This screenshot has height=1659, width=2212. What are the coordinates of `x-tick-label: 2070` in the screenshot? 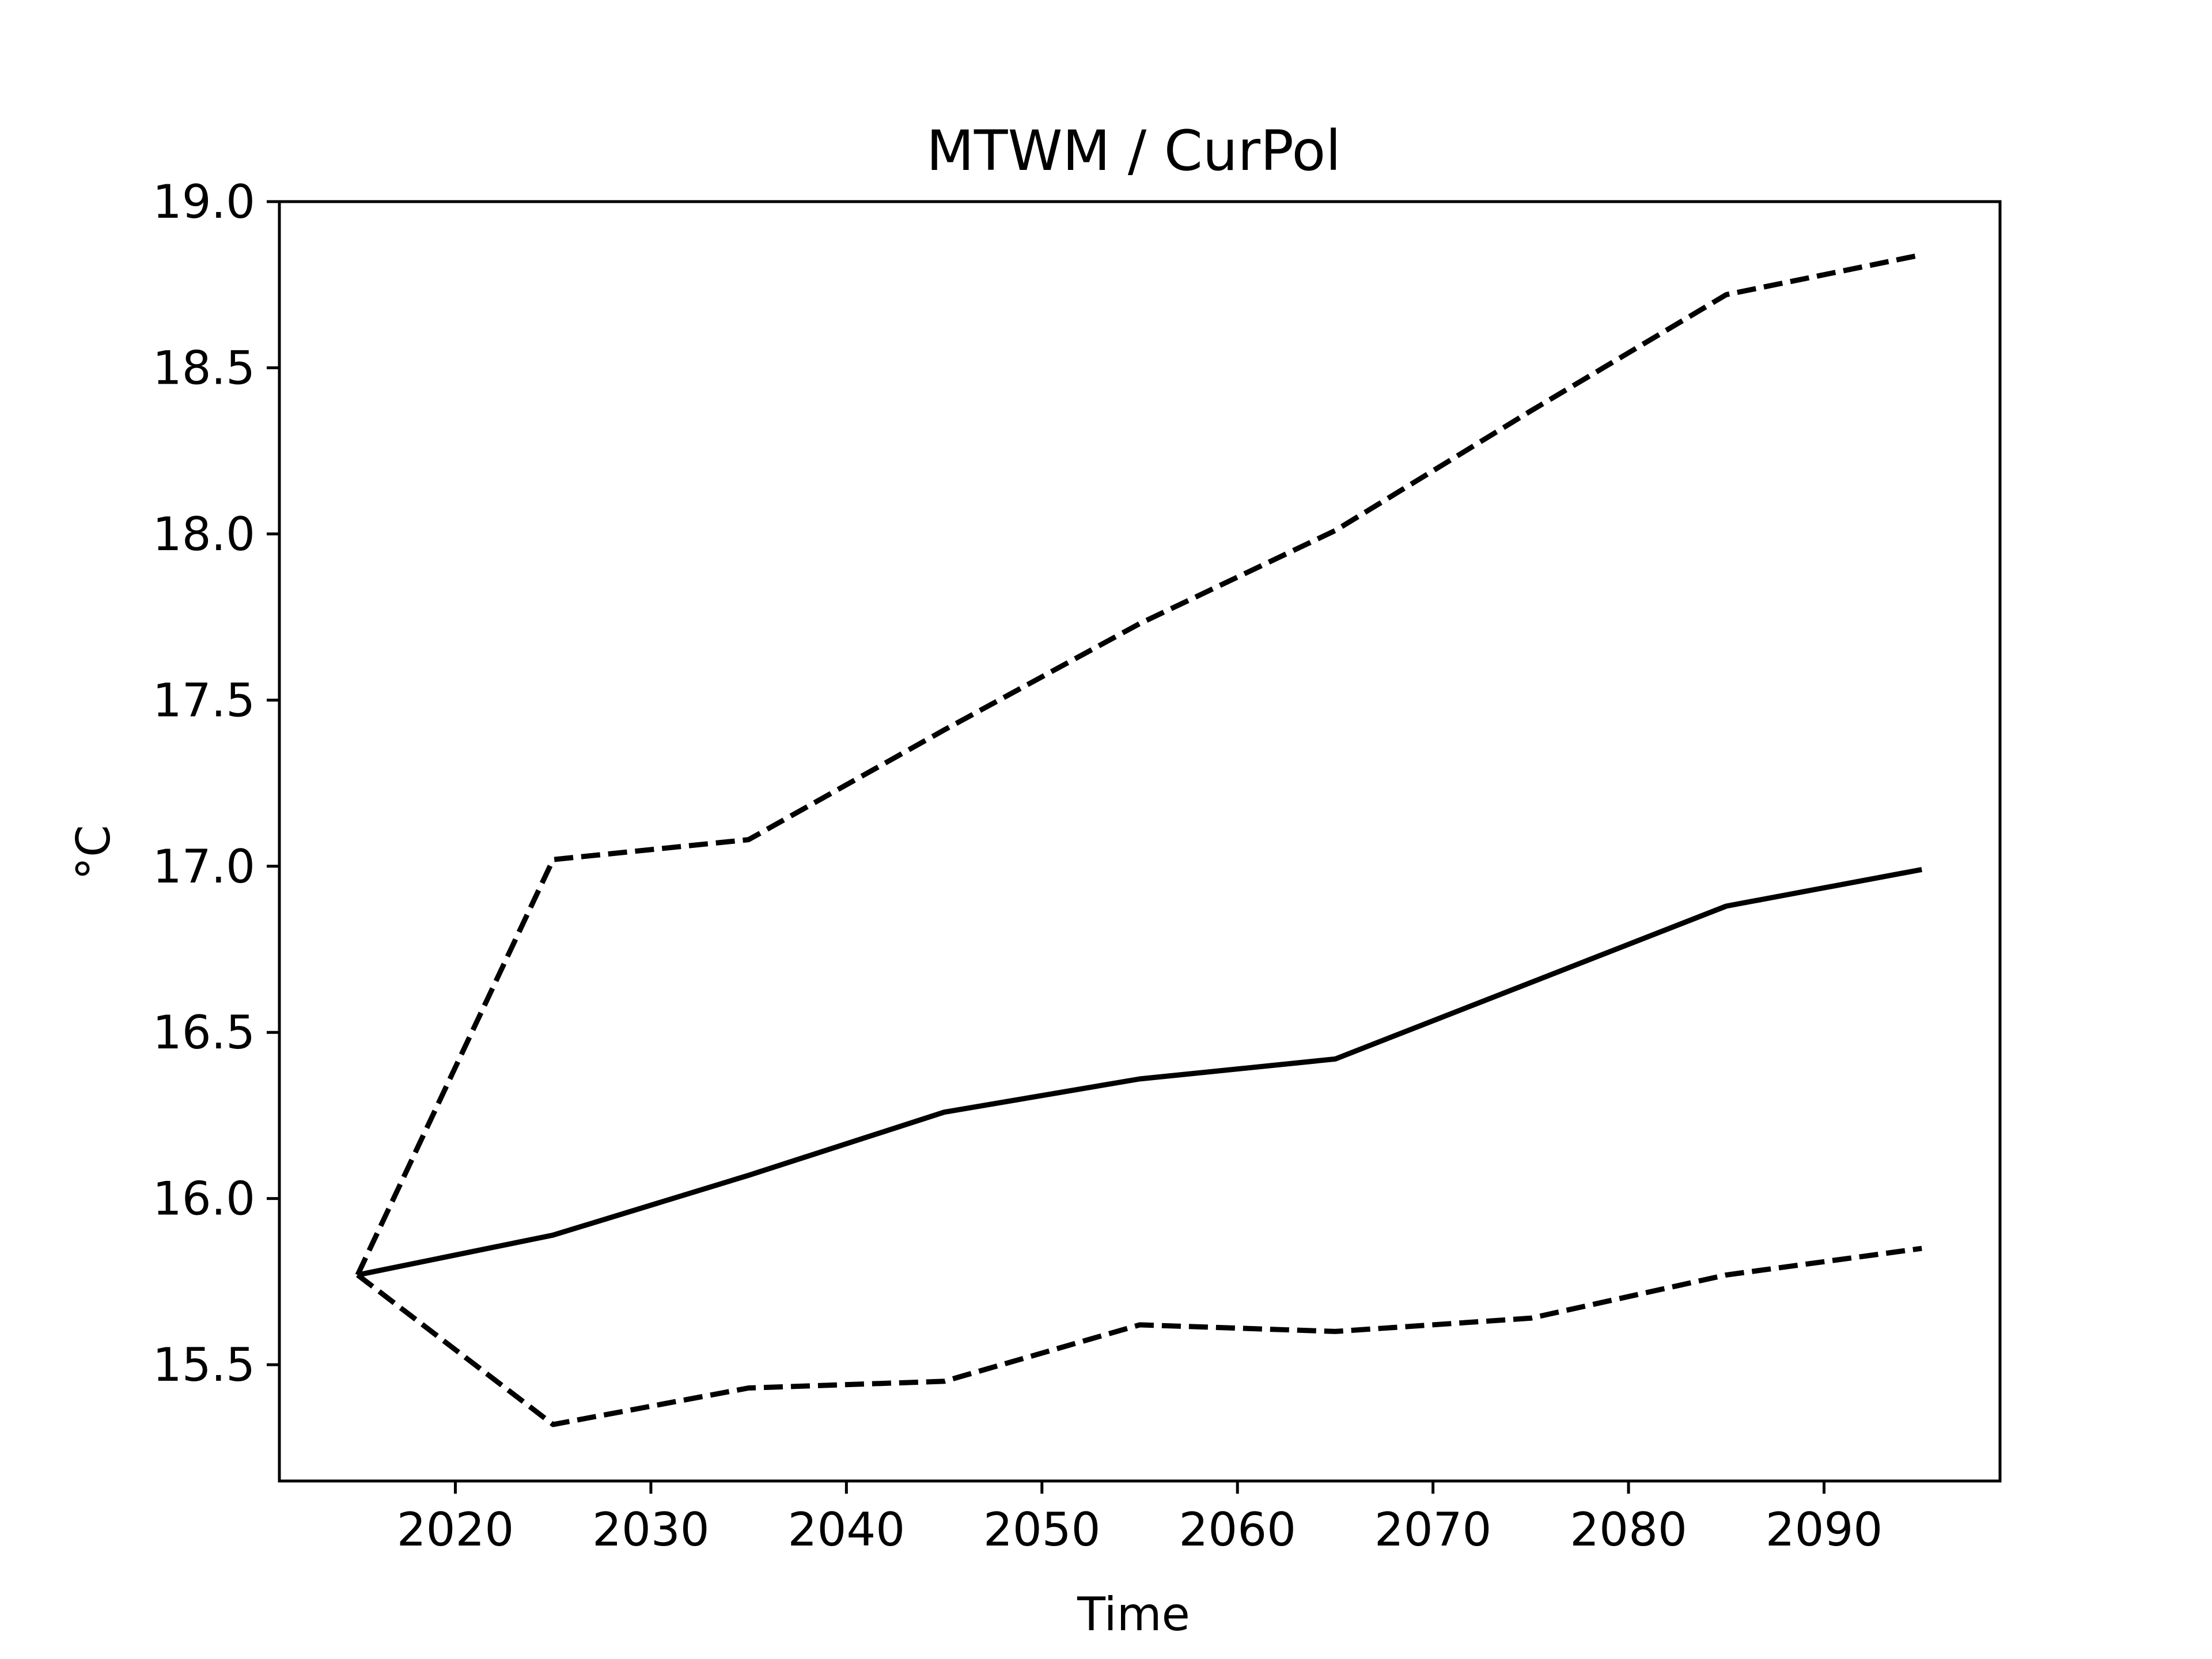 It's located at (1433, 1529).